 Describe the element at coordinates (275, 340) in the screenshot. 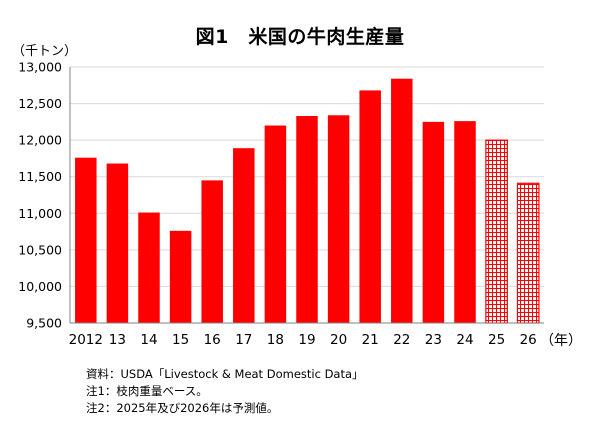

I see `x-tick-label: 18` at that location.